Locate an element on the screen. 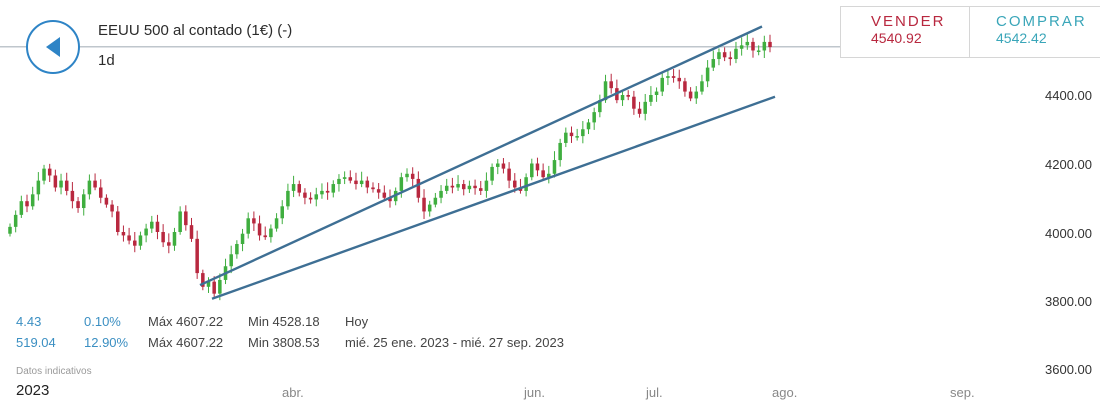  back-button is located at coordinates (53, 47).